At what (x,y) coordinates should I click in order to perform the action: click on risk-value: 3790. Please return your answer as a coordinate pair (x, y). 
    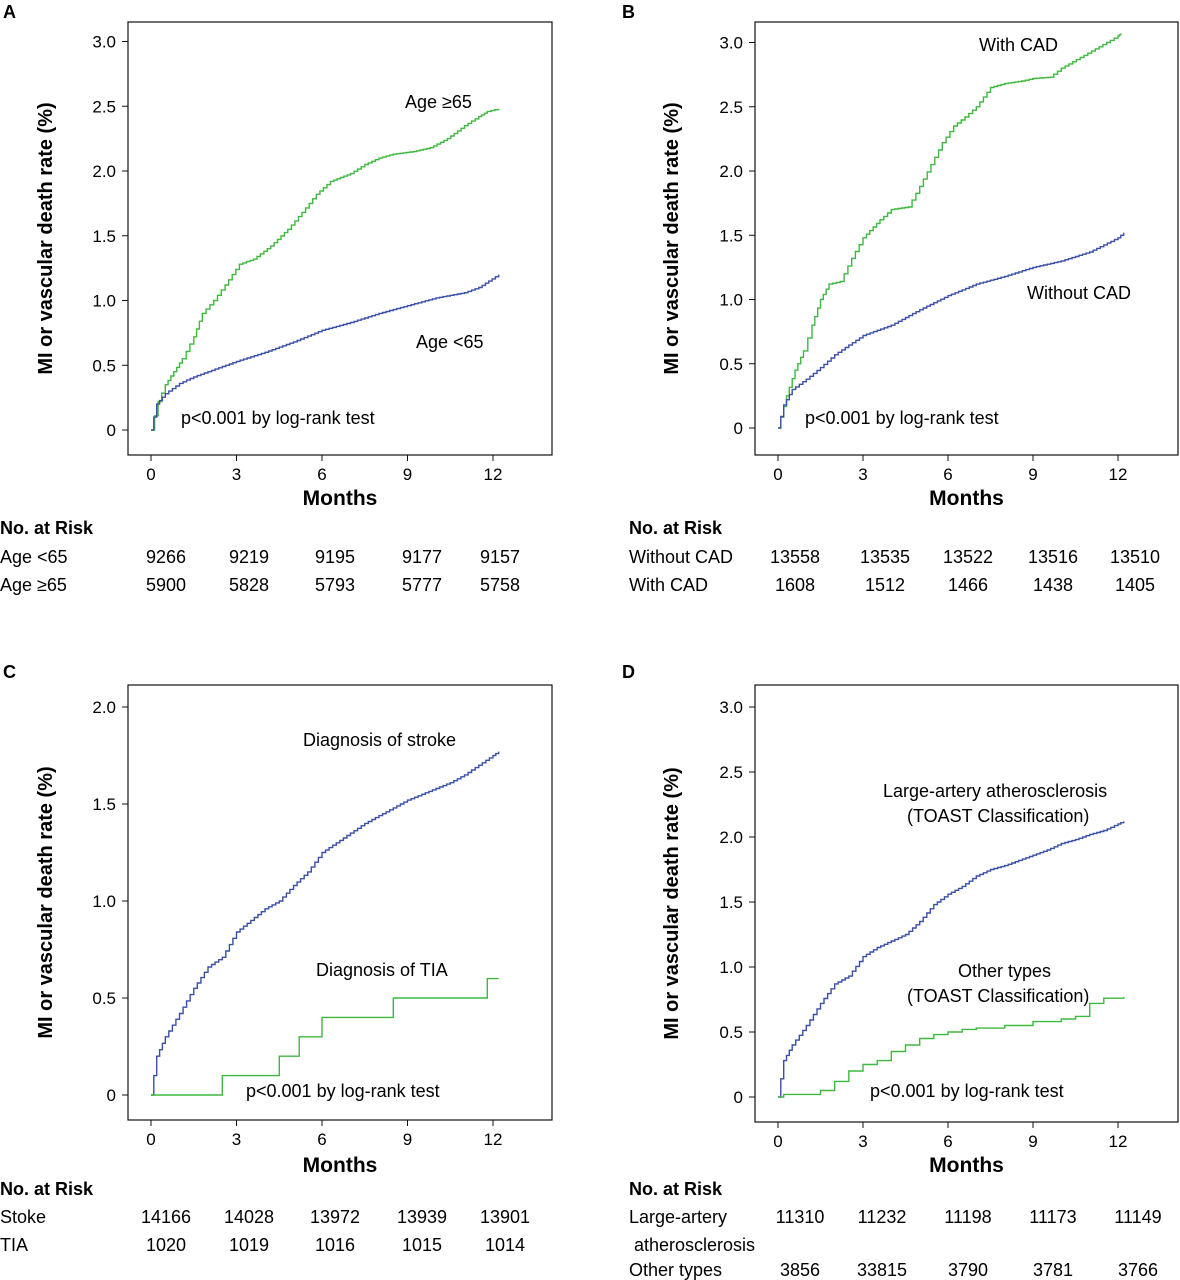
    Looking at the image, I should click on (968, 1270).